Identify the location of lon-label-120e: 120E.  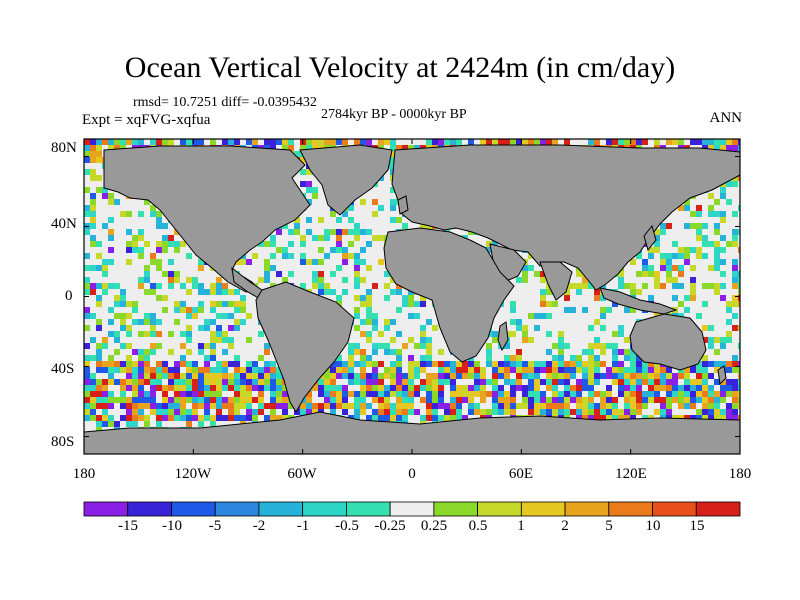
(631, 474).